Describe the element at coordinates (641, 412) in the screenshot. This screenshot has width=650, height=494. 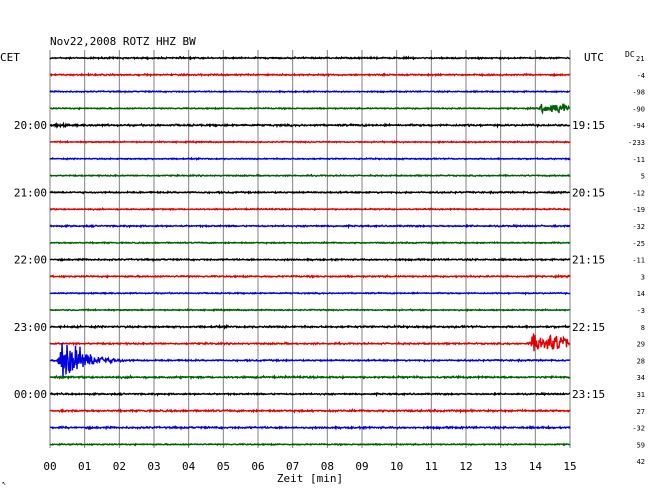
I see `dc-offset-label: 27` at that location.